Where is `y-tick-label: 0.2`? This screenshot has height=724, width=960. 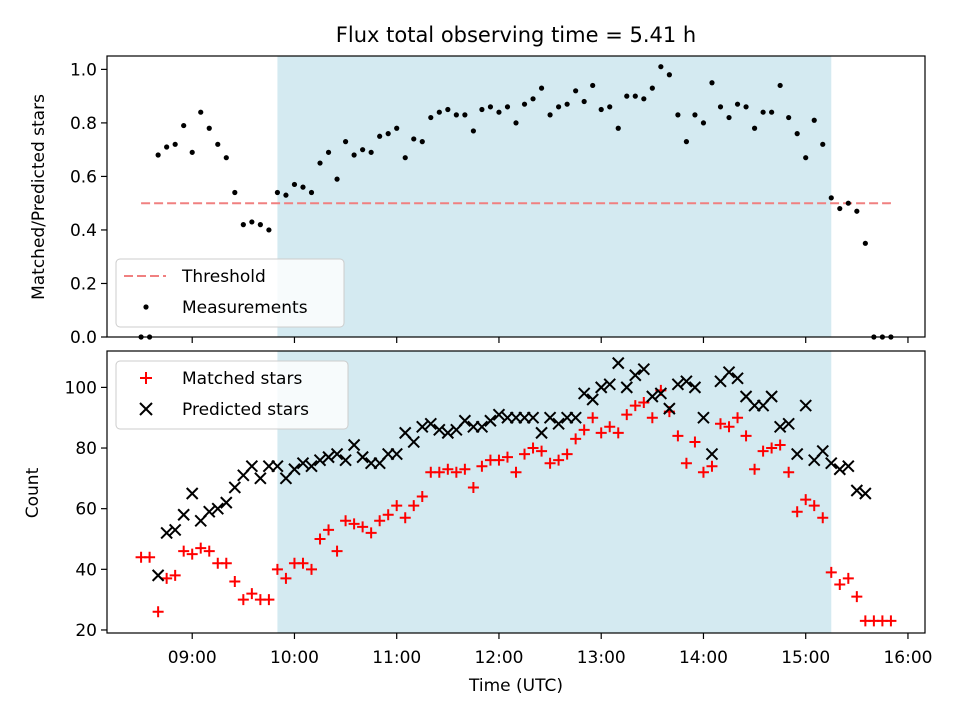
y-tick-label: 0.2 is located at coordinates (83, 284).